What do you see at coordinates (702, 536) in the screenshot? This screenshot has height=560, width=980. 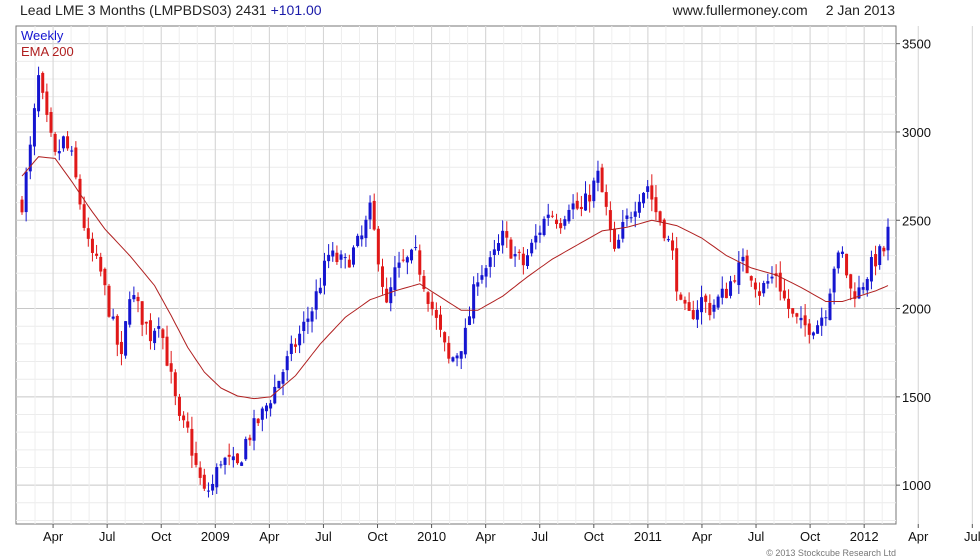 I see `x-tick-label-12: Apr` at bounding box center [702, 536].